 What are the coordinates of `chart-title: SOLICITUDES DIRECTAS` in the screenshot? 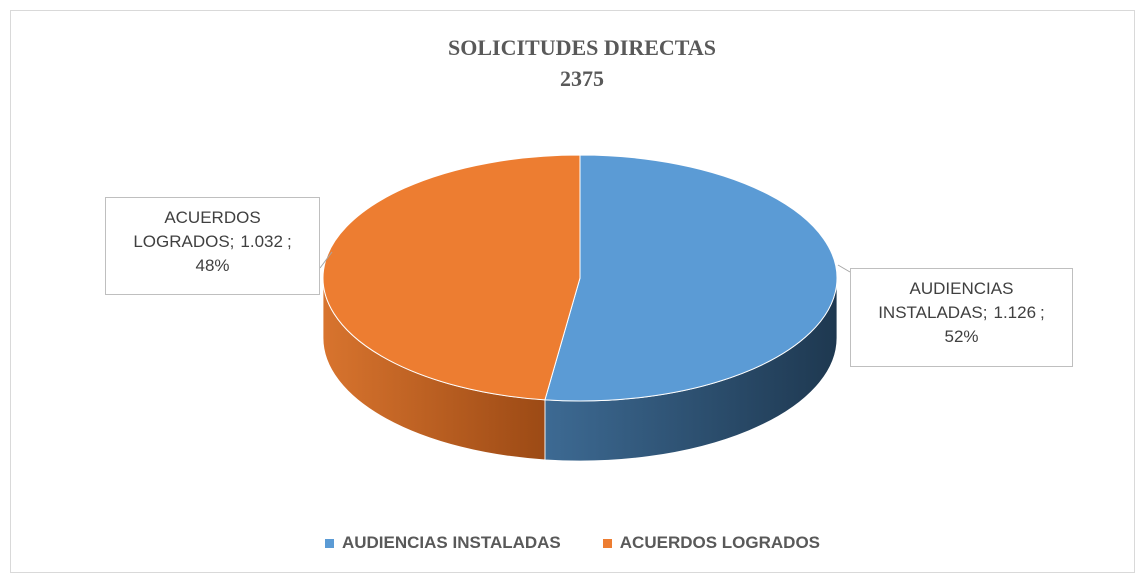 It's located at (582, 47).